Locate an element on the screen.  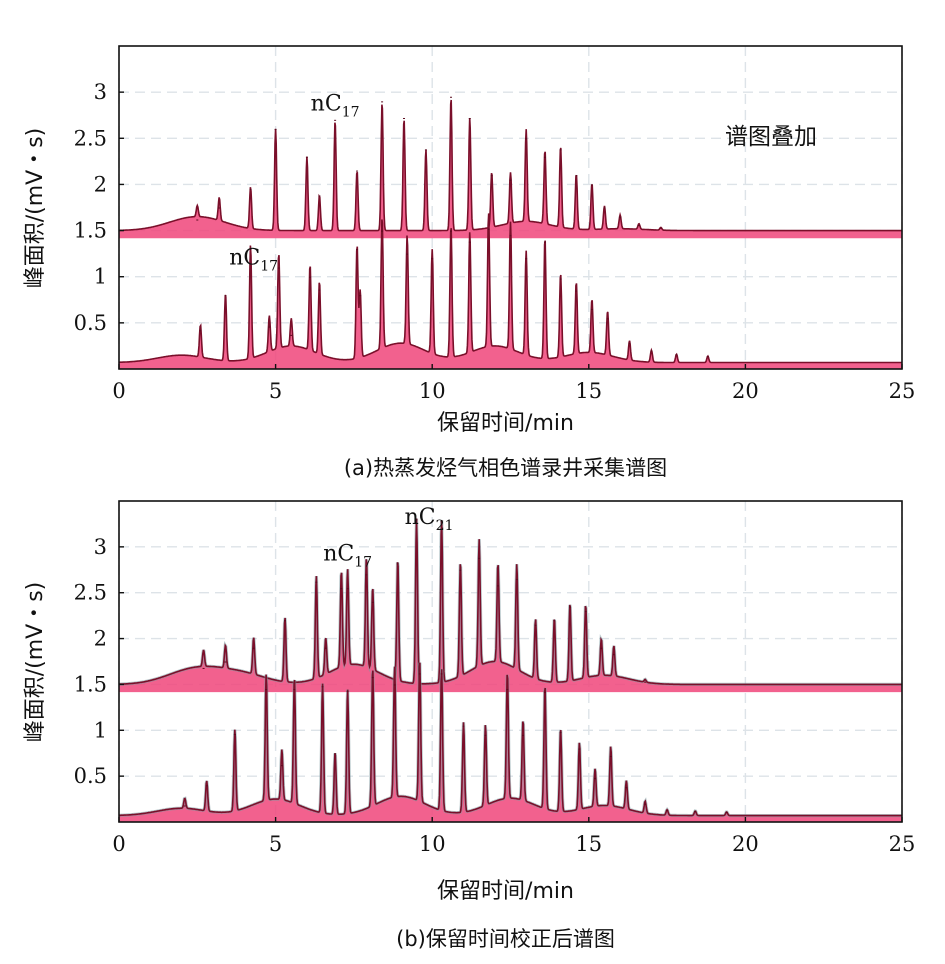
peak-annotation: nC21 is located at coordinates (429, 519).